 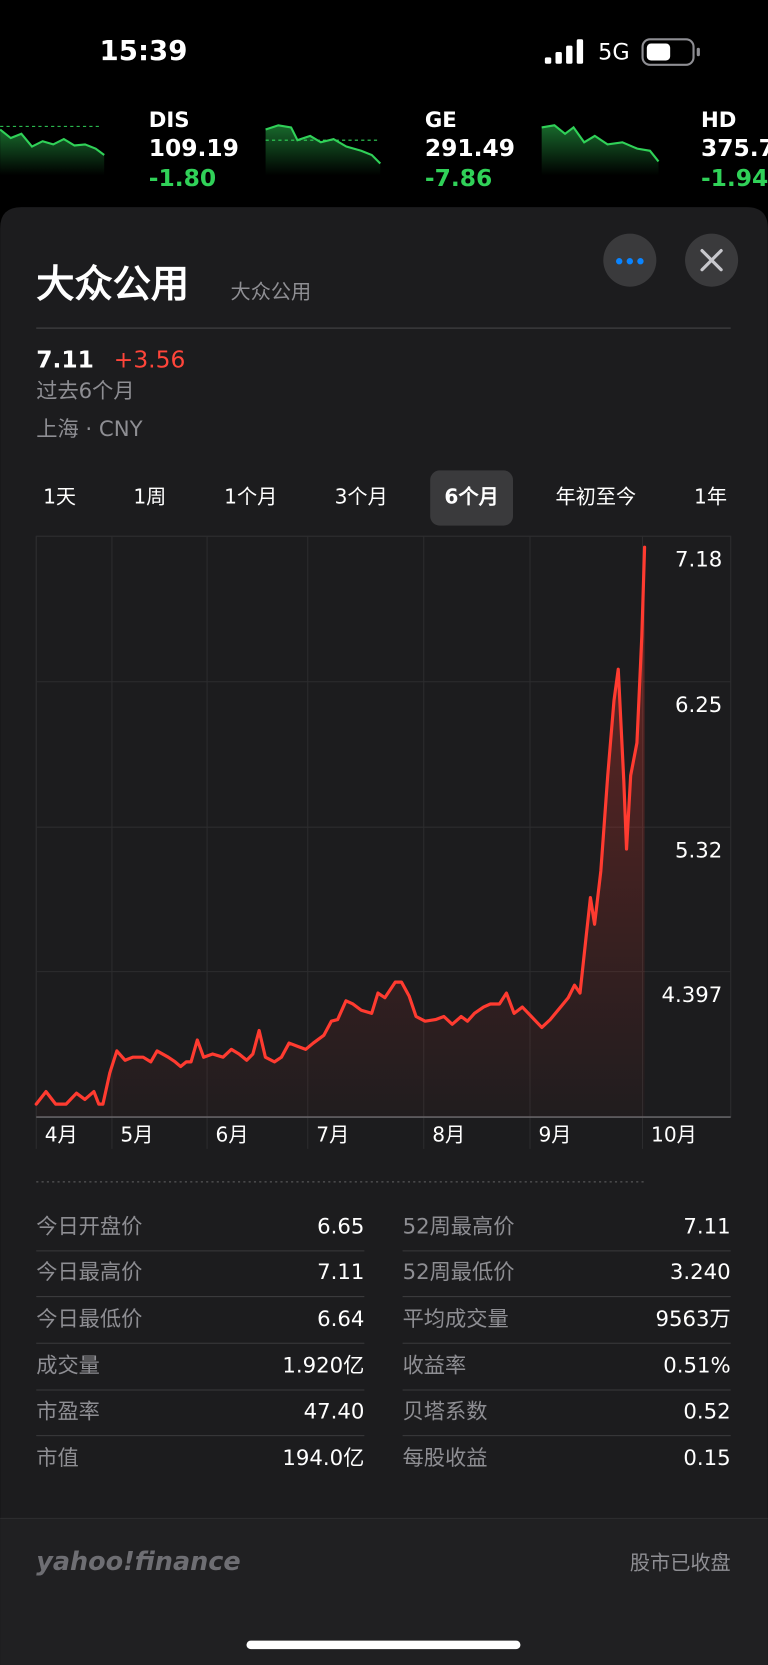 I want to click on range-tab: 1天, so click(x=59, y=497).